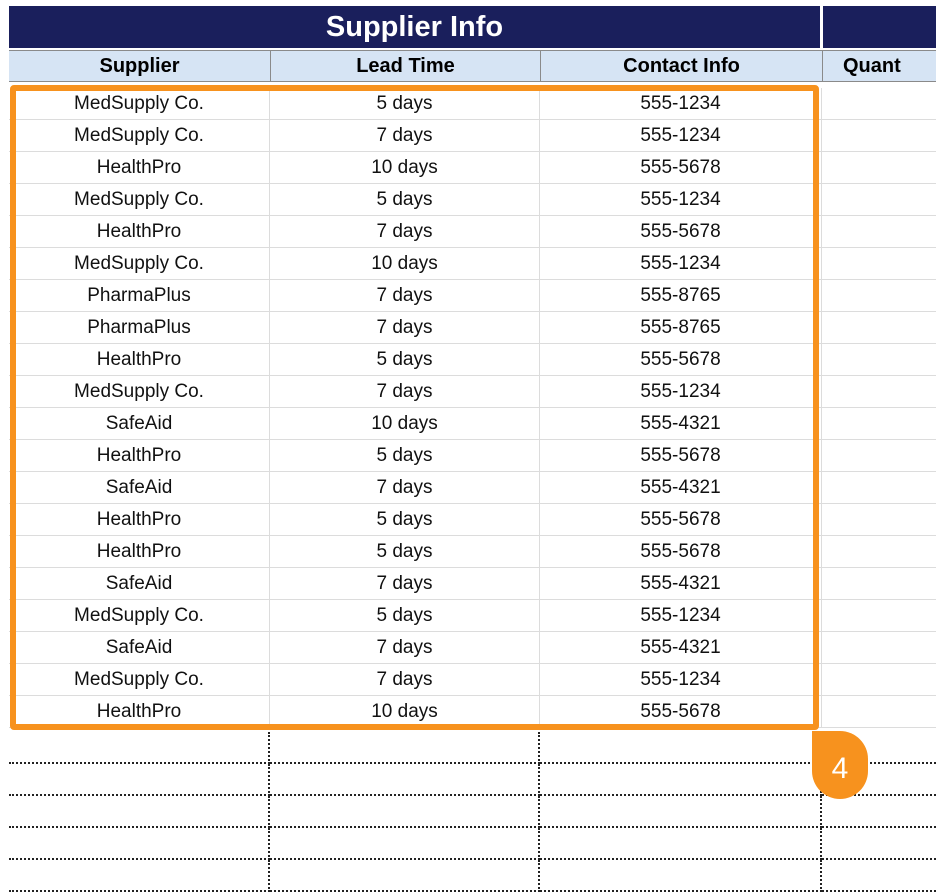  Describe the element at coordinates (140, 66) in the screenshot. I see `column-header-supplier: Supplier` at that location.